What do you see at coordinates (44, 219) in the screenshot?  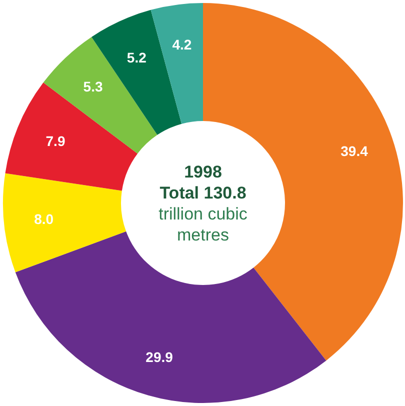 I see `data-label: 8.0` at bounding box center [44, 219].